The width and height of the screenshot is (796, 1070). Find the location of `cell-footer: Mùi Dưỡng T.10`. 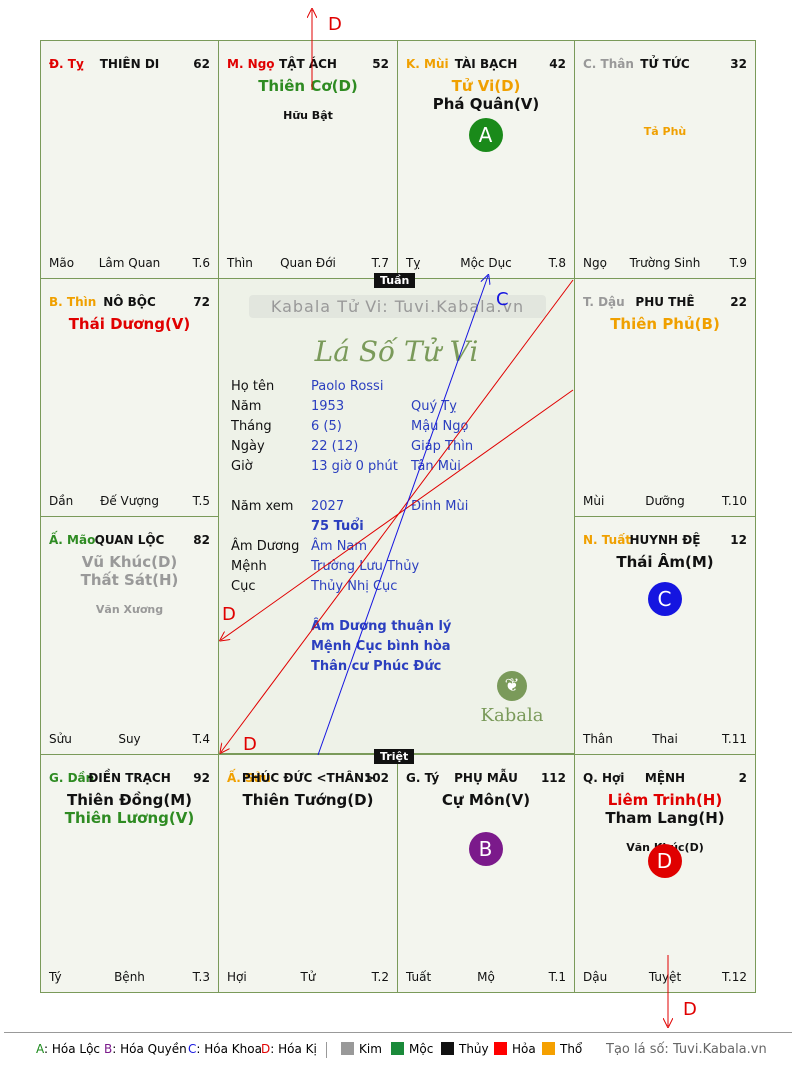

cell-footer: Mùi Dưỡng T.10 is located at coordinates (665, 501).